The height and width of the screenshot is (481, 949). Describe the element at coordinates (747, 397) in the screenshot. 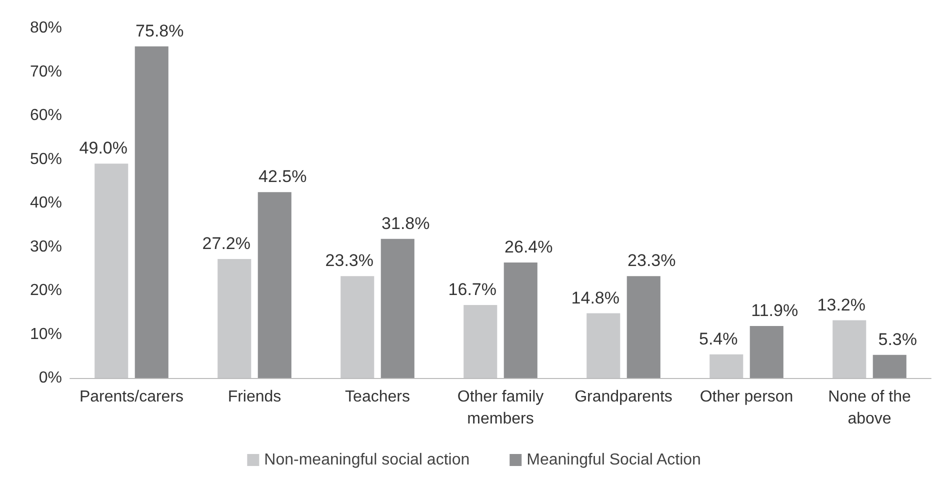

I see `x-tick-label: Other person` at that location.